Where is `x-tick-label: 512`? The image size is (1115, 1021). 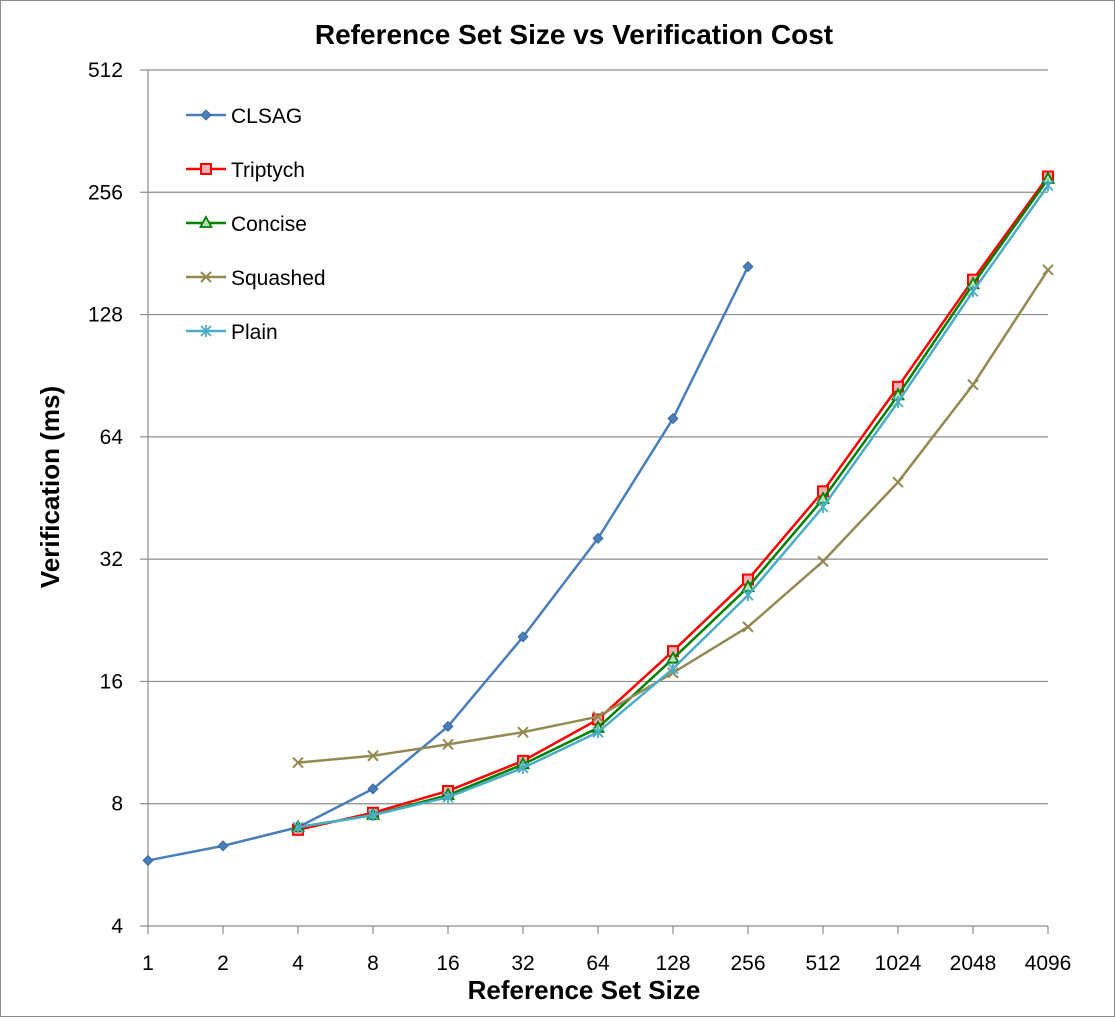
x-tick-label: 512 is located at coordinates (822, 963).